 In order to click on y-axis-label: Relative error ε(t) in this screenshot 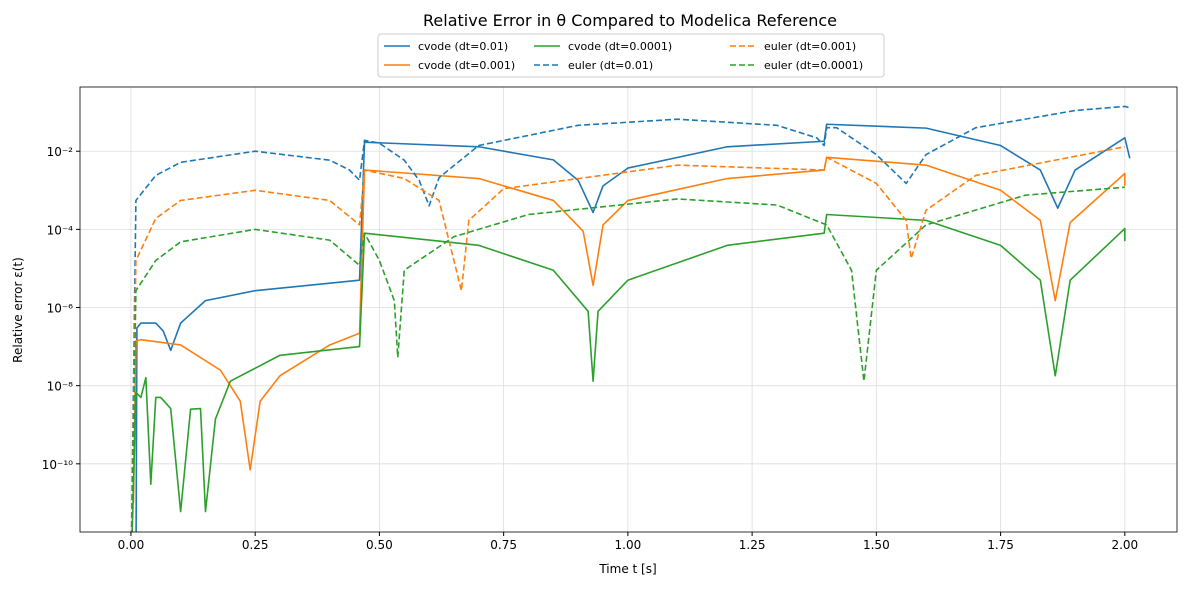, I will do `click(18, 310)`.